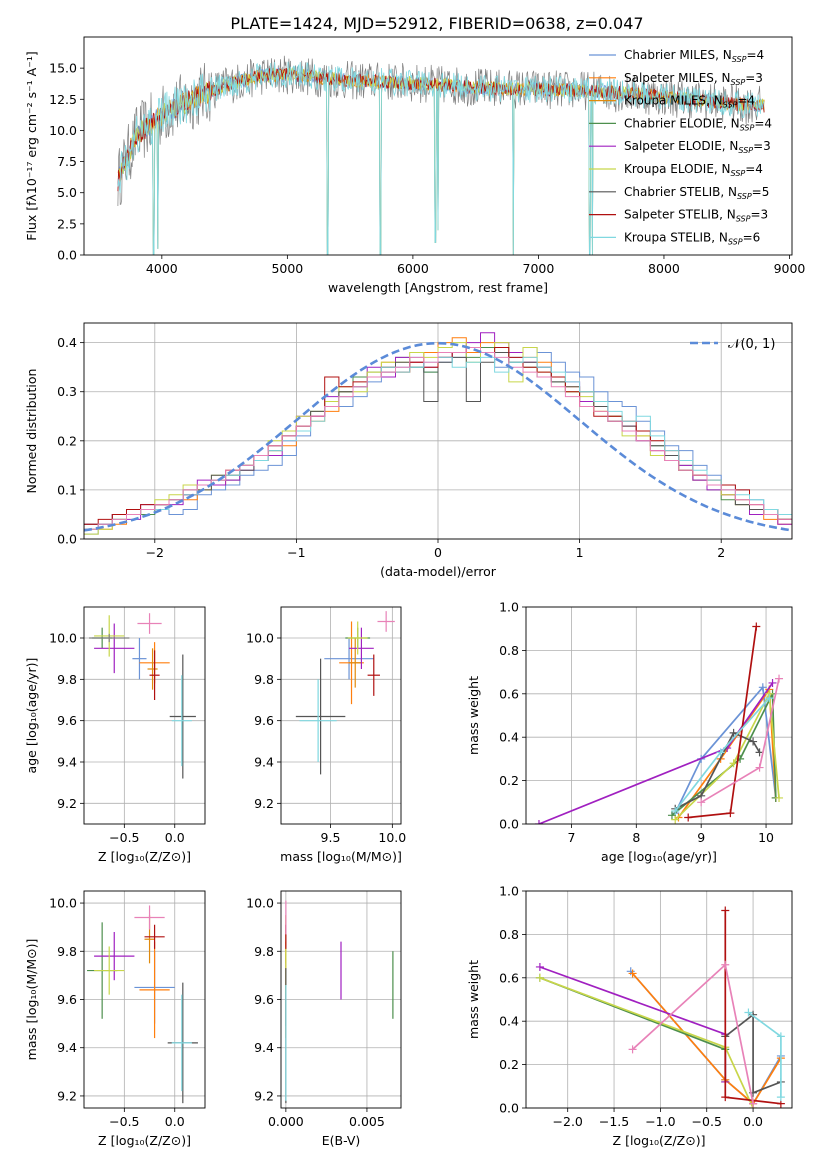 This screenshot has width=819, height=1170. Describe the element at coordinates (264, 1047) in the screenshot. I see `mass_vs_EBV-ytick-label: 9.4` at that location.